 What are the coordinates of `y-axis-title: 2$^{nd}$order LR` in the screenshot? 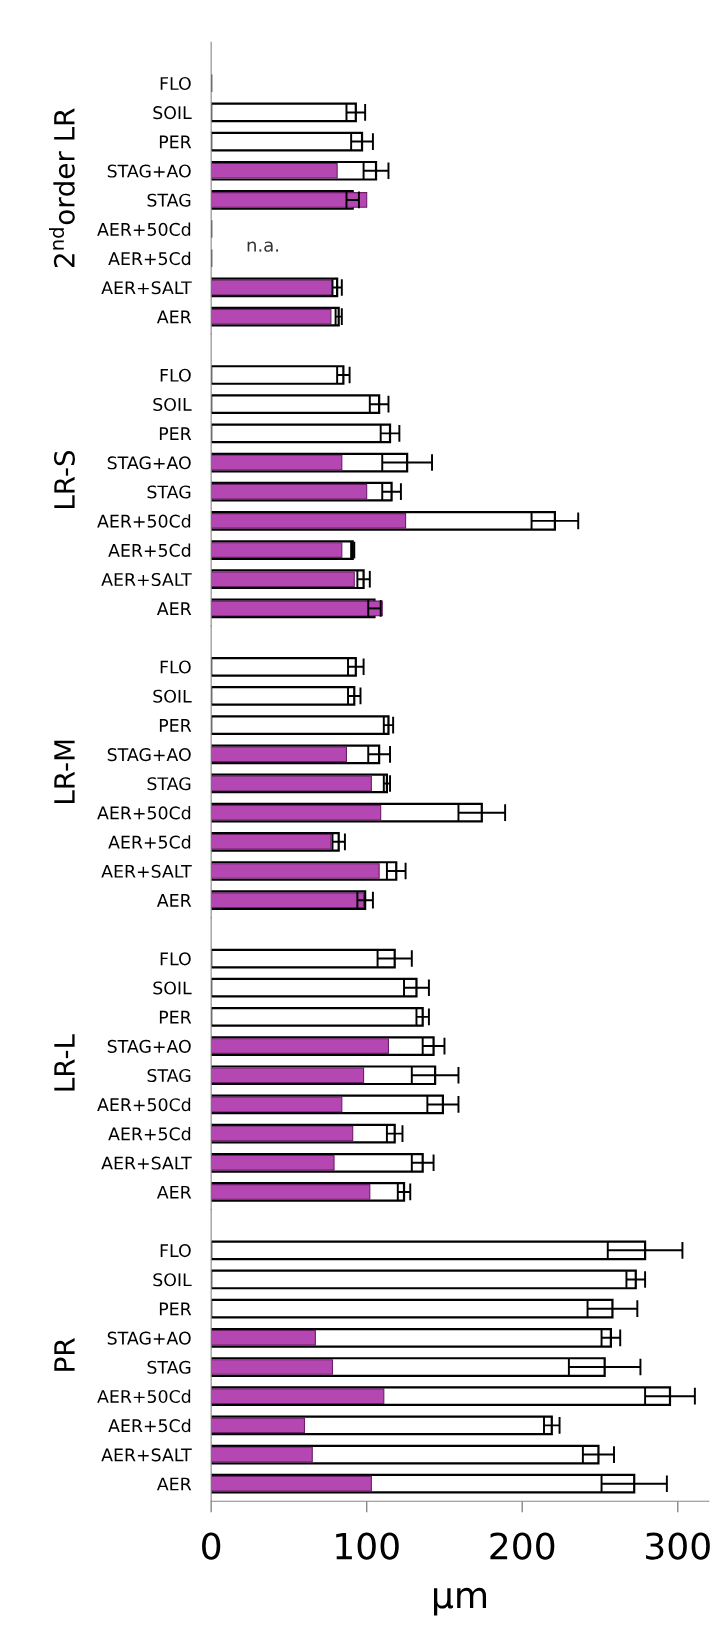 It's located at (62, 188).